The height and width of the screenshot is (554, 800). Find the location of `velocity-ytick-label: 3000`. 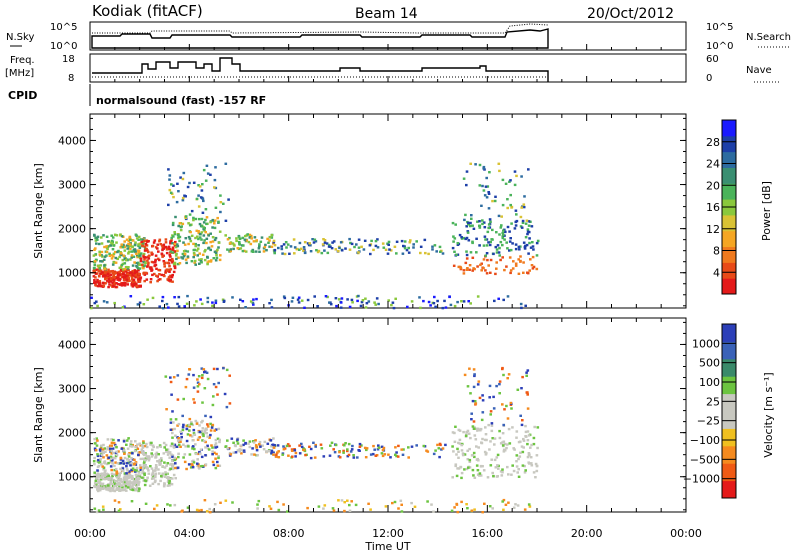

velocity-ytick-label: 3000 is located at coordinates (72, 389).